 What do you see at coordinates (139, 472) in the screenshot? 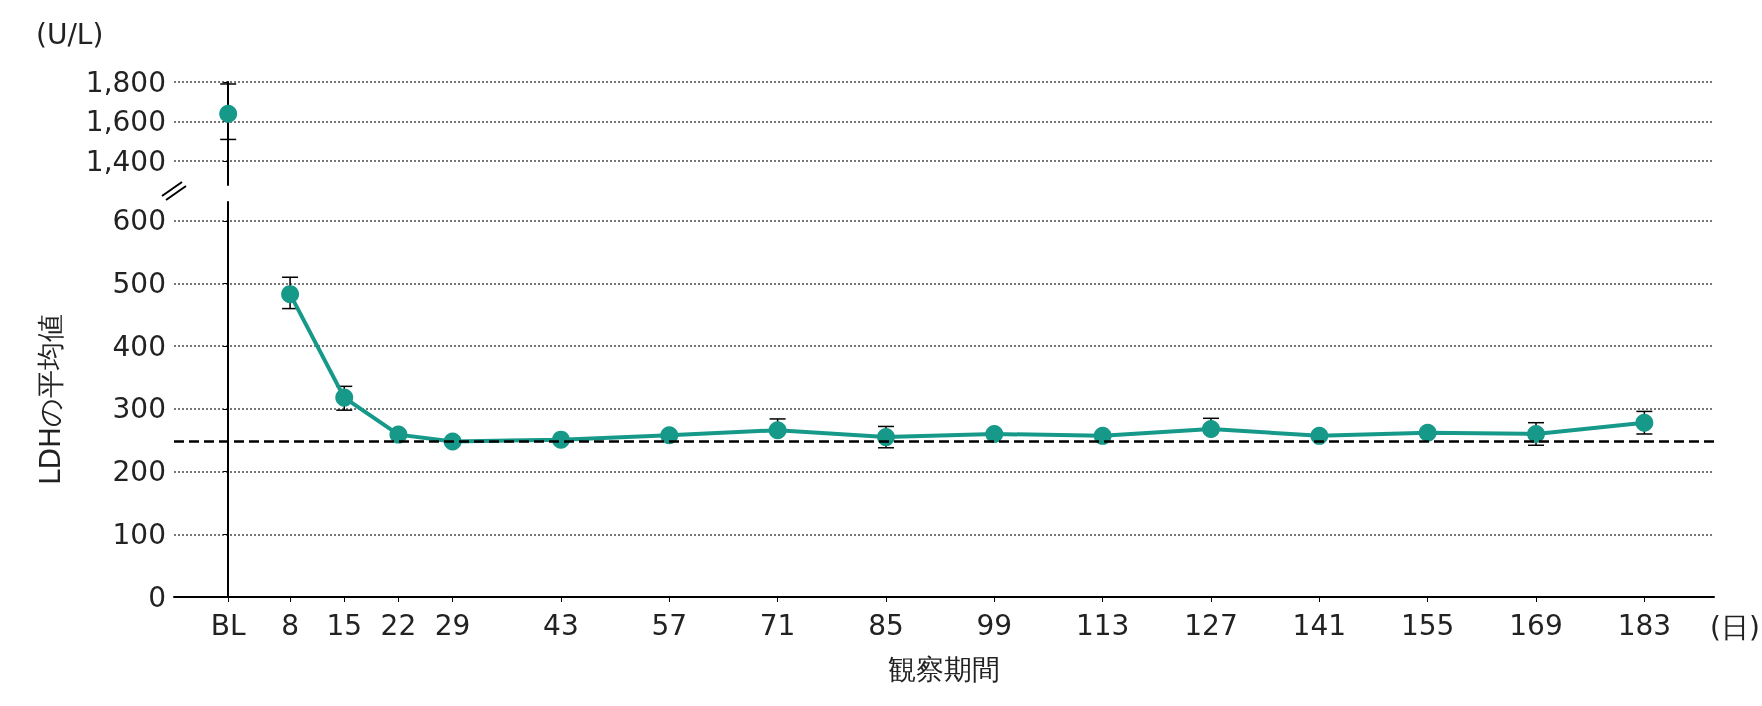
I see `y-tick-label: 200` at bounding box center [139, 472].